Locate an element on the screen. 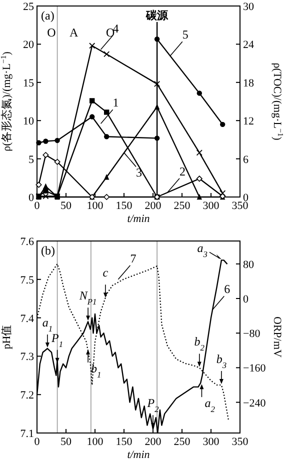 This screenshot has height=461, width=292. annotation: P$_{2}$ is located at coordinates (152, 405).